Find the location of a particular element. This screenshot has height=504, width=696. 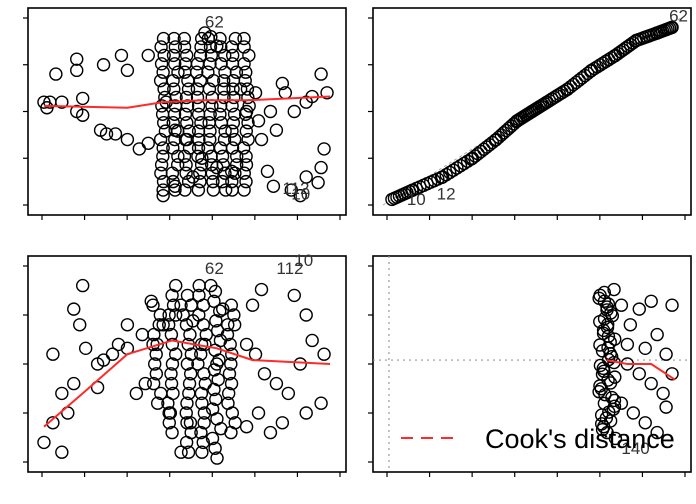

smoother-line is located at coordinates (641, 370).